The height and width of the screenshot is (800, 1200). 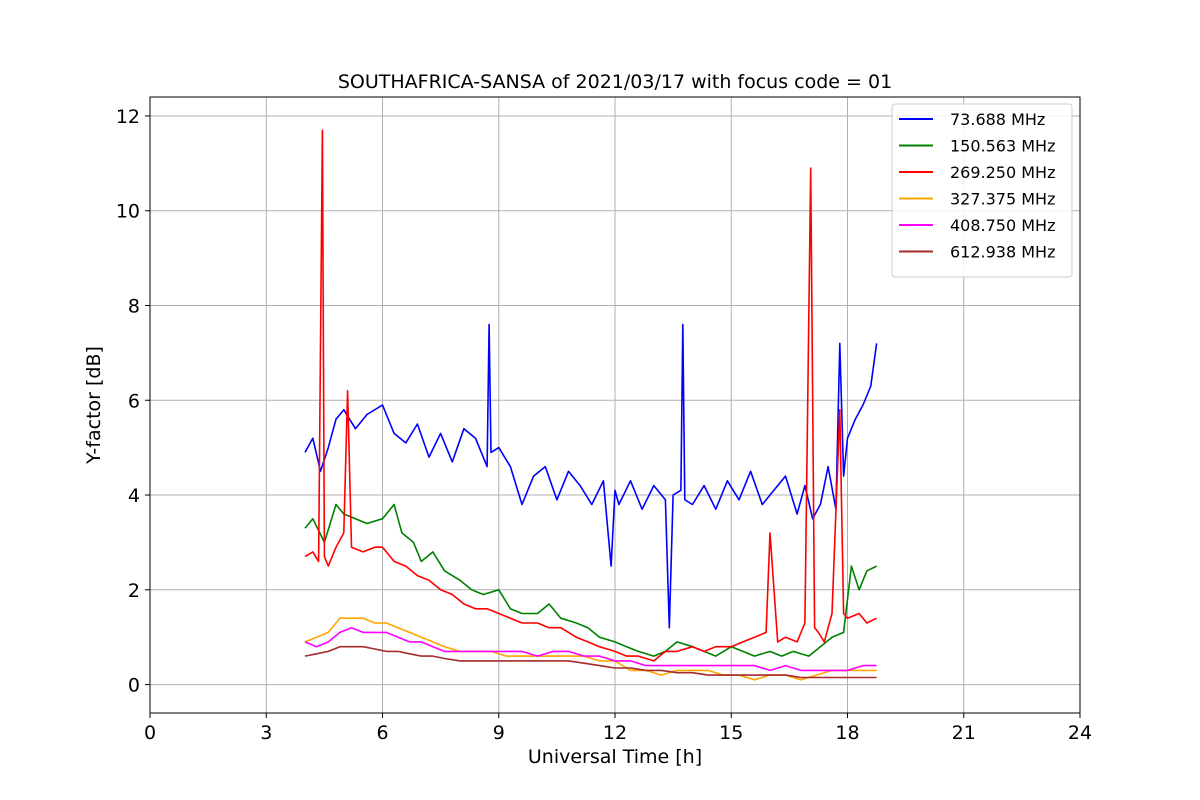 I want to click on x-tick-label: 18, so click(x=847, y=733).